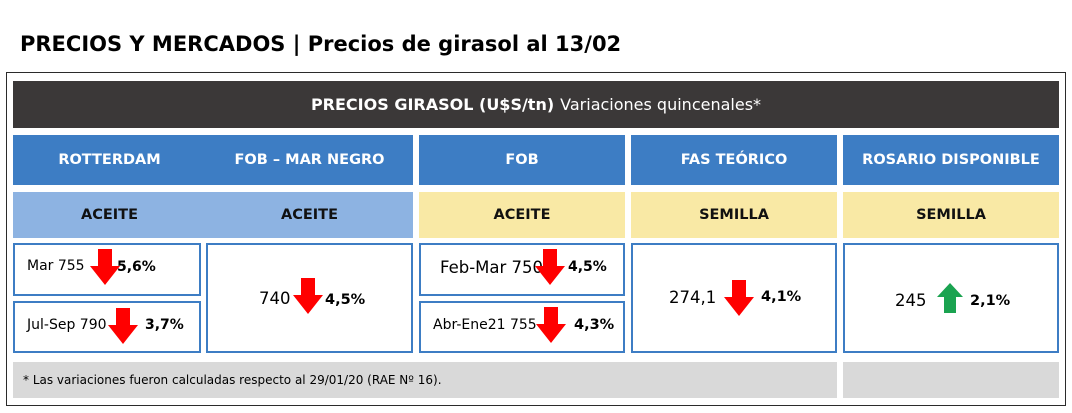 The width and height of the screenshot is (1072, 413). What do you see at coordinates (522, 160) in the screenshot?
I see `column-header-fob: FOB` at bounding box center [522, 160].